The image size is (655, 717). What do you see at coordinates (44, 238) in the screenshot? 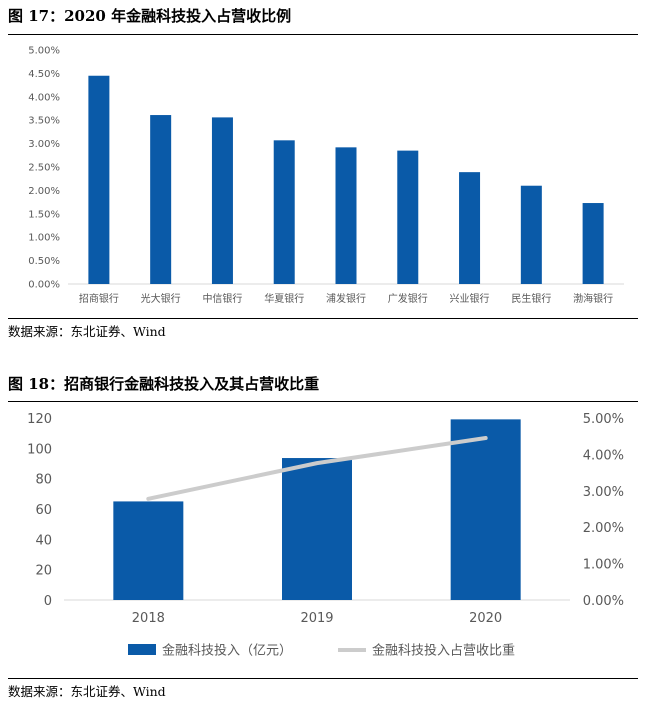
I see `y-tick-label: 1.00%` at bounding box center [44, 238].